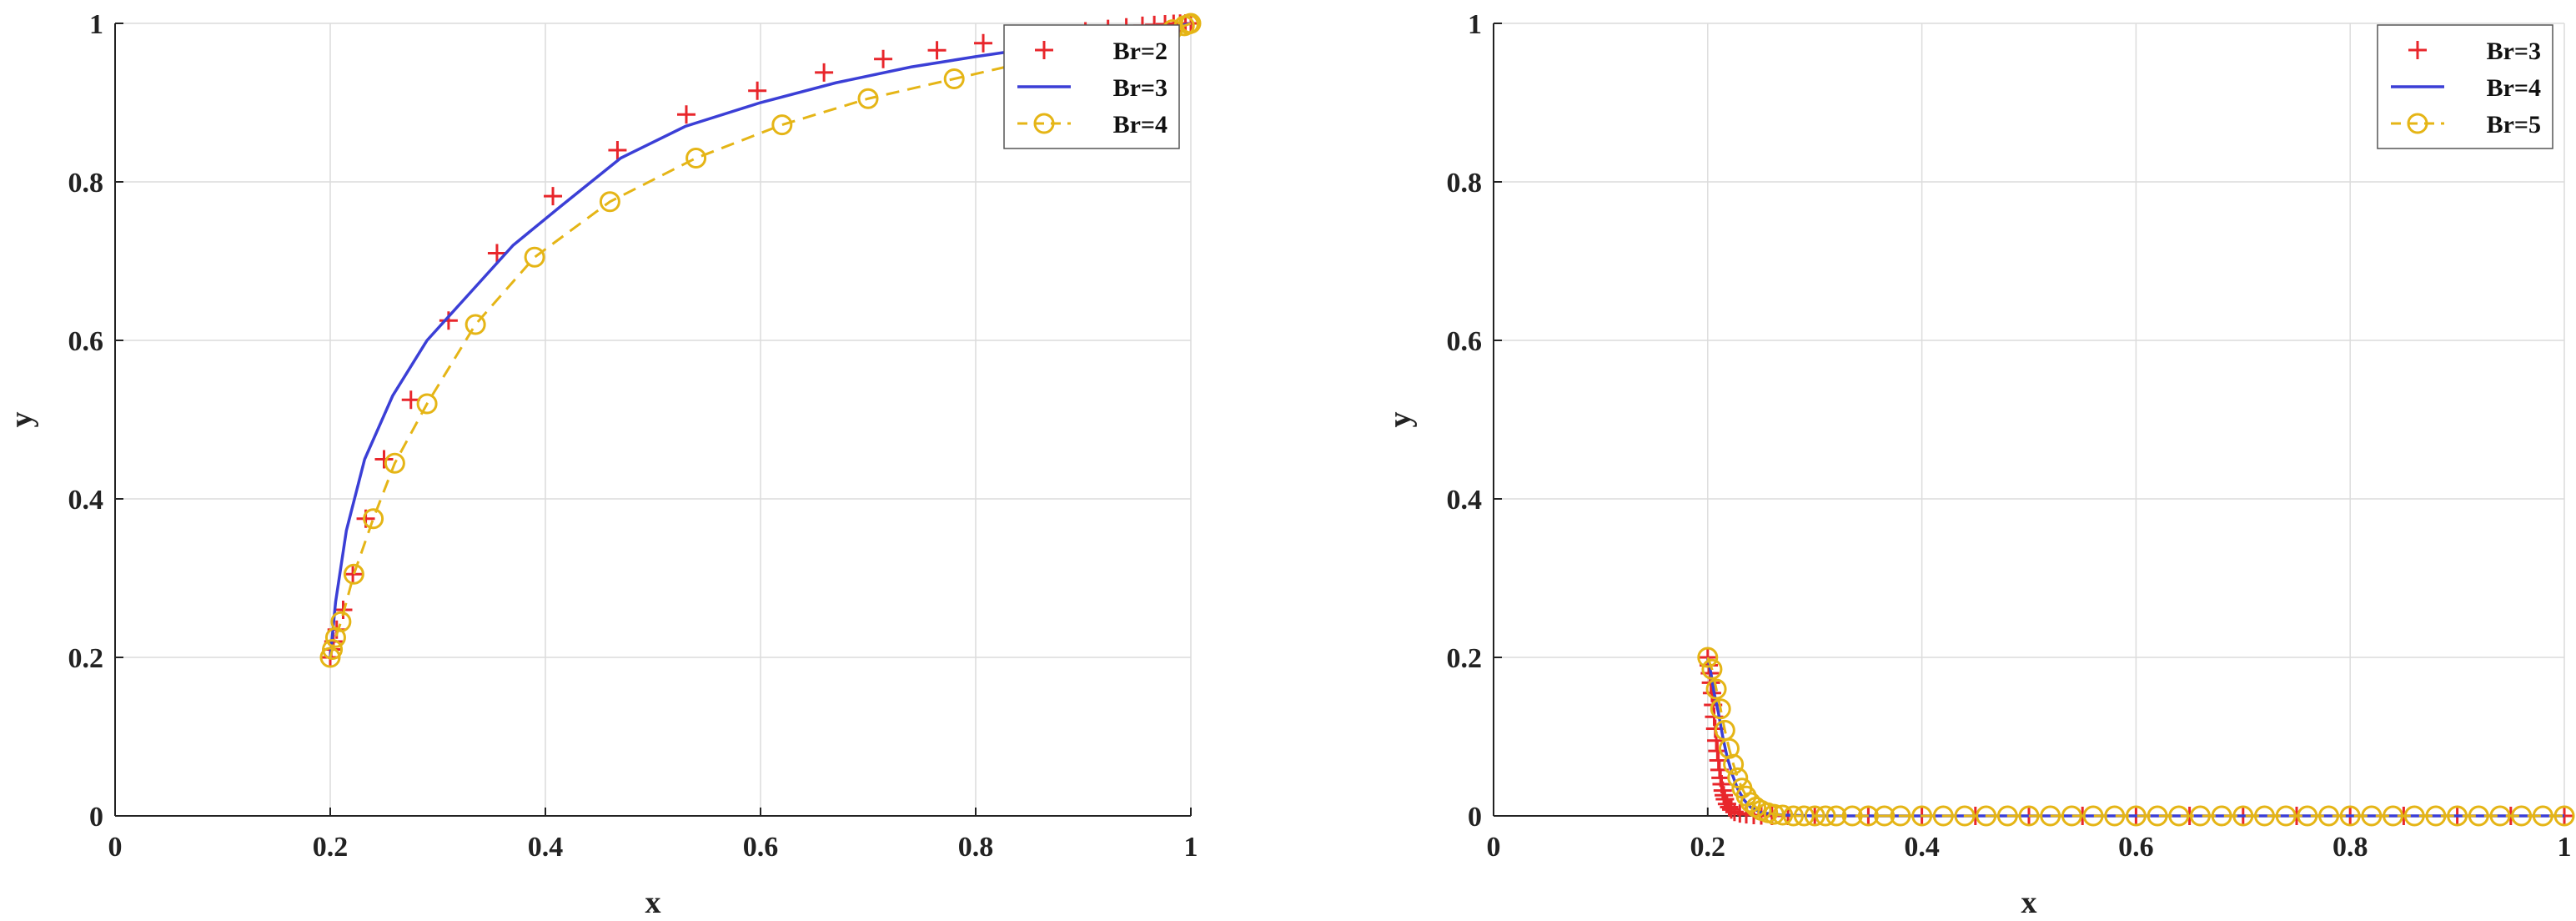 This screenshot has height=921, width=2576. I want to click on x-tick-label: 1, so click(2565, 847).